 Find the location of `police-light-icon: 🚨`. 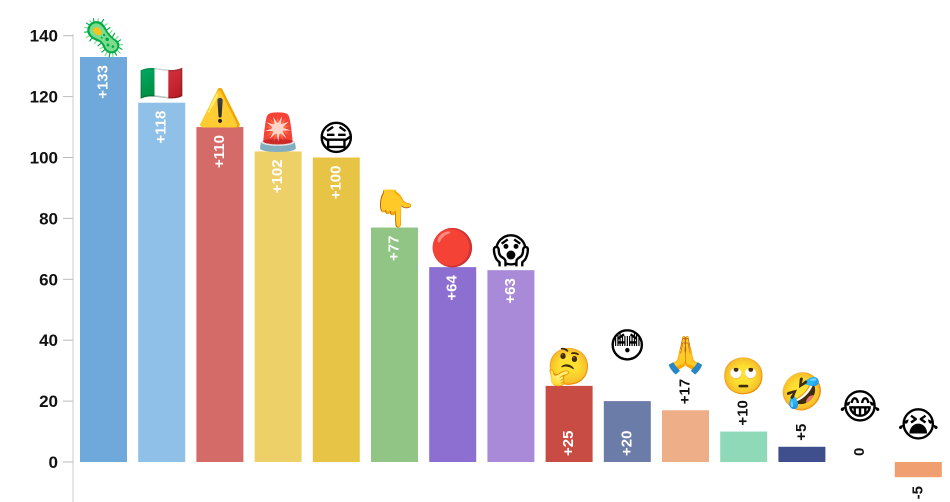

police-light-icon: 🚨 is located at coordinates (278, 132).